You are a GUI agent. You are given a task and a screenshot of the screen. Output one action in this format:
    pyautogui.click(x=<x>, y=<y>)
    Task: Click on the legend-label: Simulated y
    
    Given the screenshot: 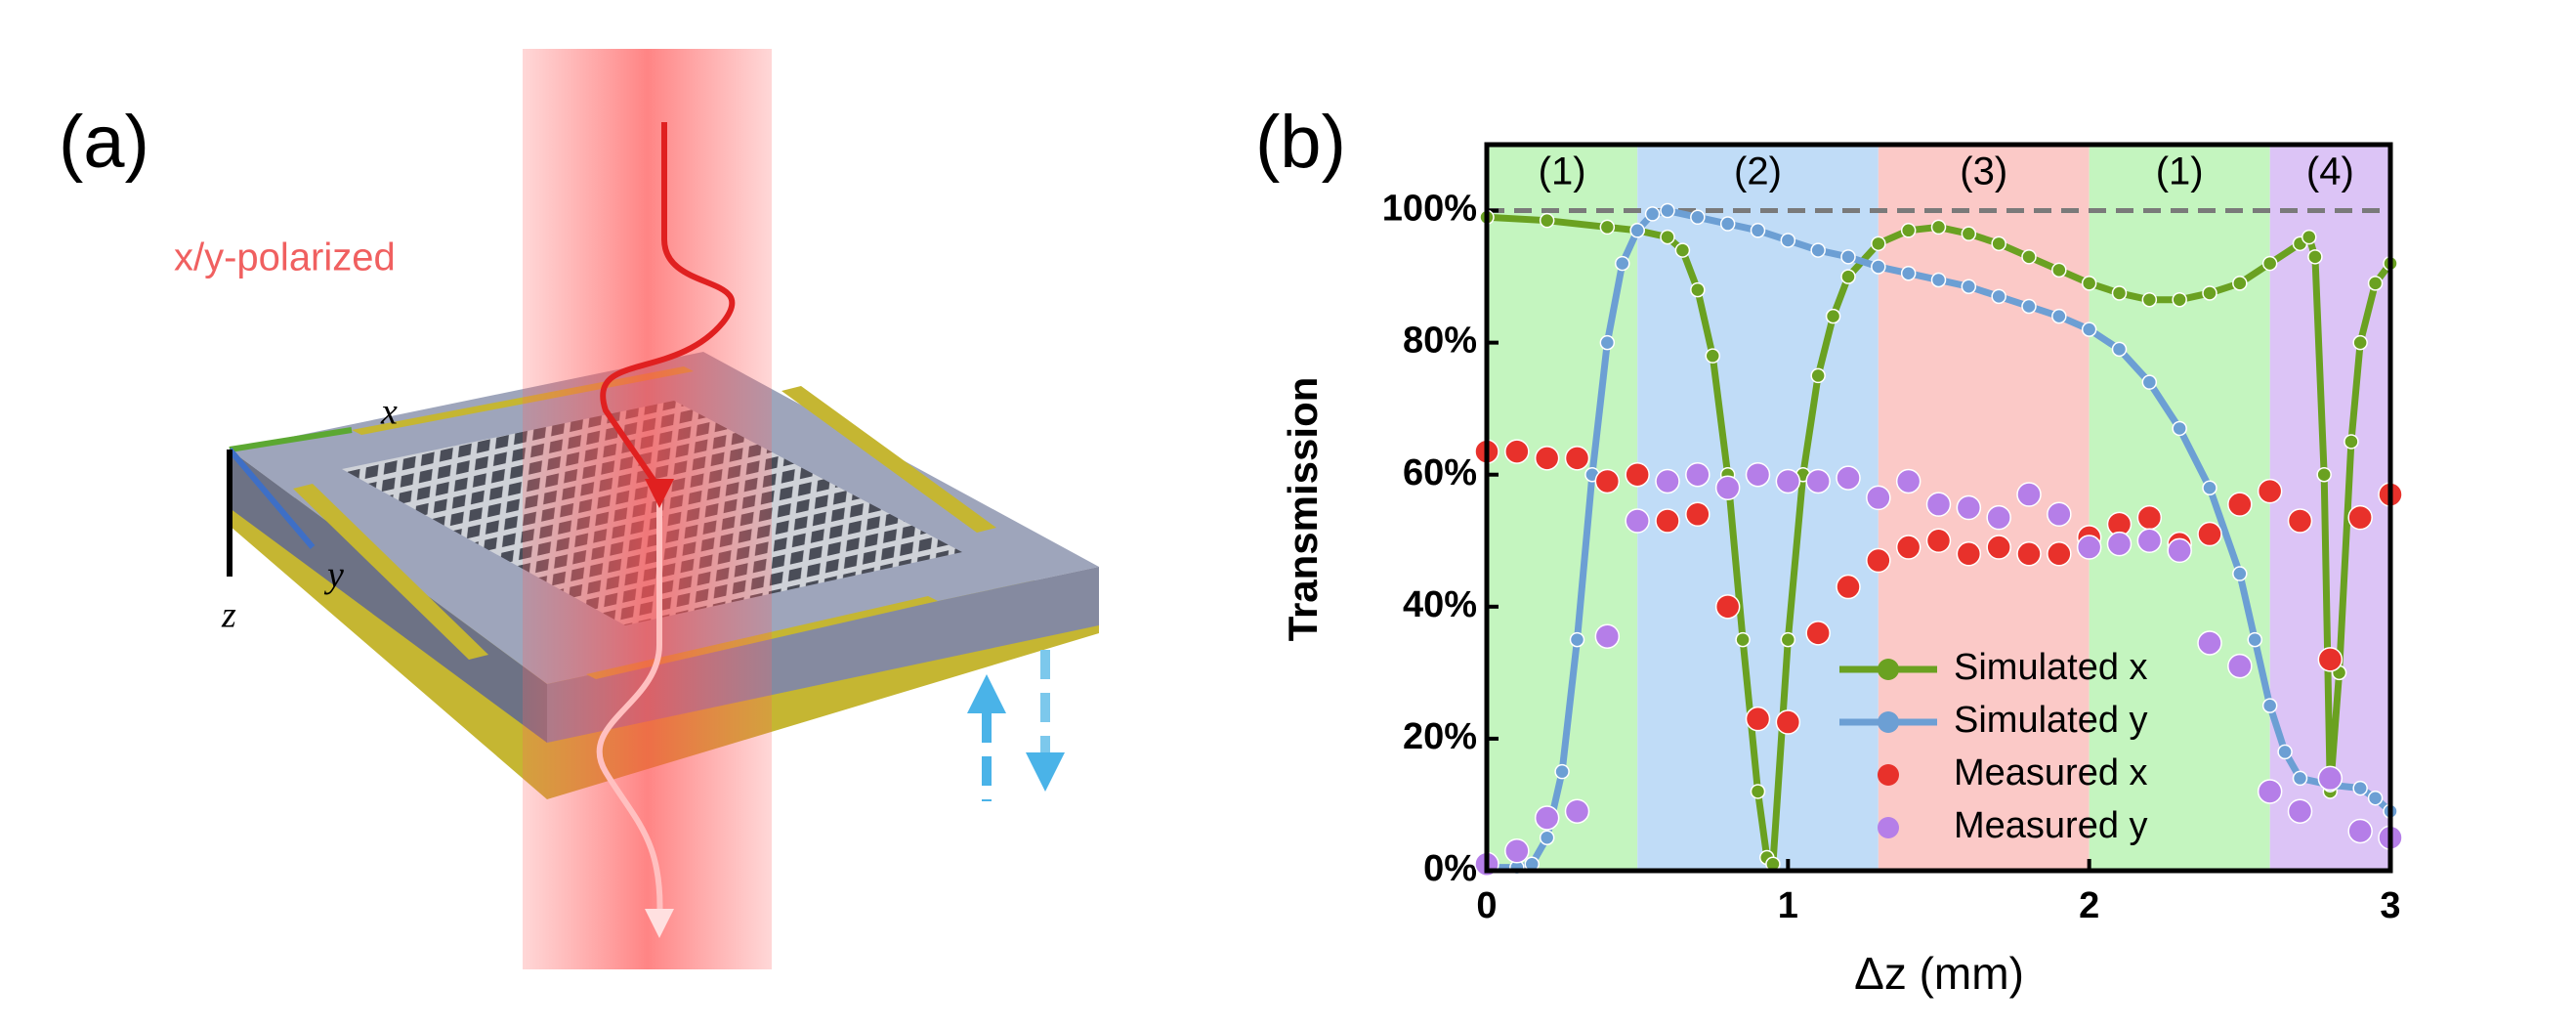 What is the action you would take?
    pyautogui.click(x=2051, y=720)
    